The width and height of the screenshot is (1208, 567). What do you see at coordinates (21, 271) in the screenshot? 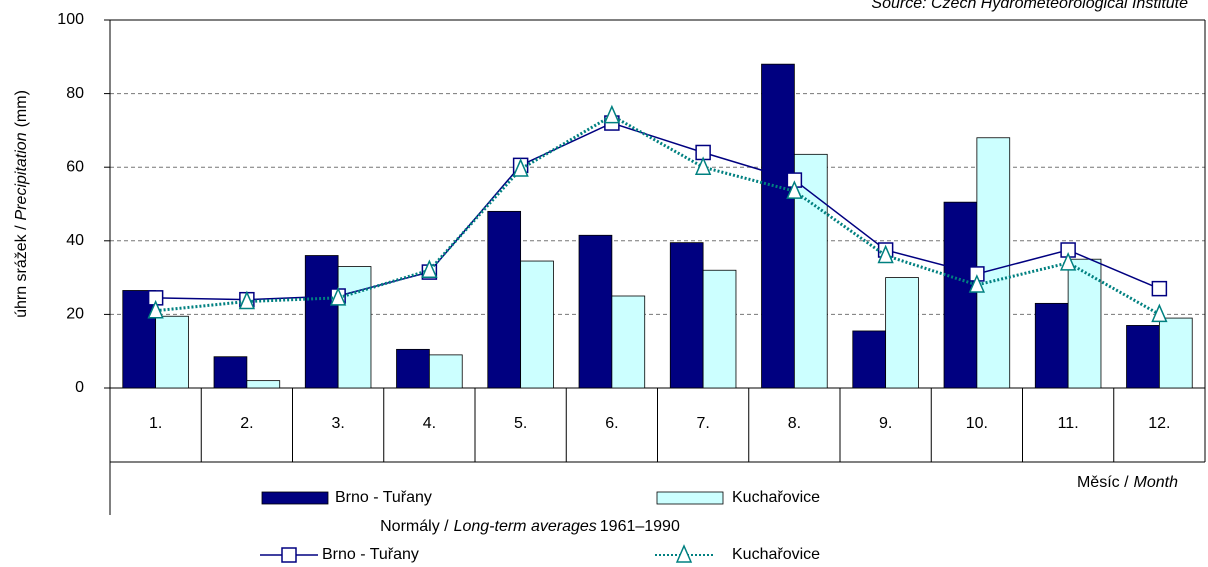
I see `y-label-plain: úhrn srážek /` at bounding box center [21, 271].